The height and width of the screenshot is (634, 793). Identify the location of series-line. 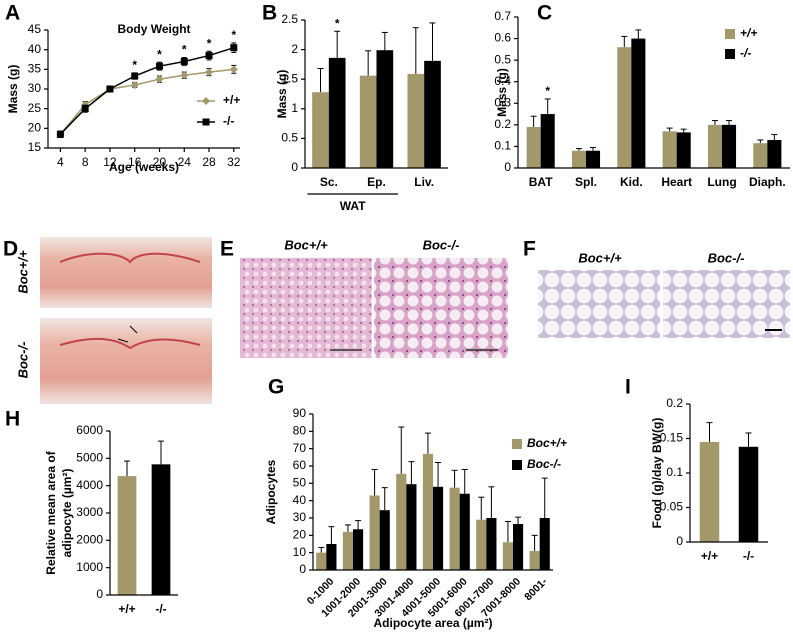
(146, 101).